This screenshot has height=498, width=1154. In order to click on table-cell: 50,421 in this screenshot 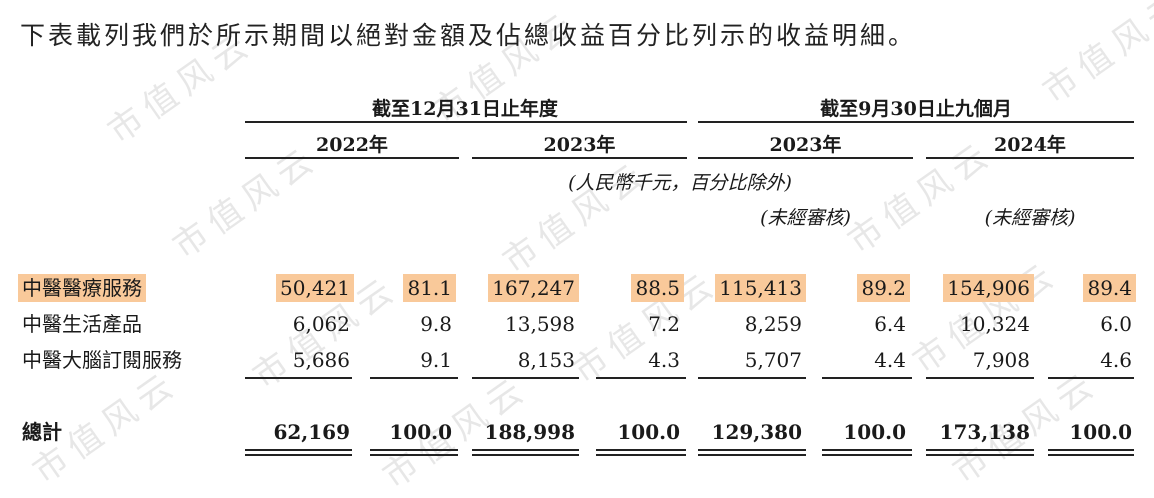, I will do `click(315, 288)`.